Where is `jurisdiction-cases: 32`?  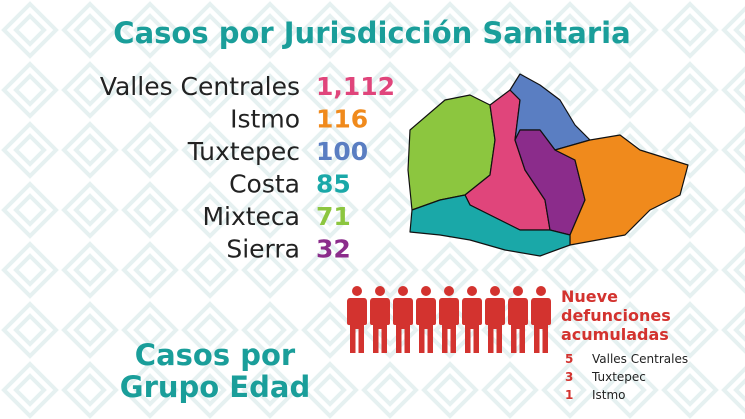
jurisdiction-cases: 32 is located at coordinates (333, 249).